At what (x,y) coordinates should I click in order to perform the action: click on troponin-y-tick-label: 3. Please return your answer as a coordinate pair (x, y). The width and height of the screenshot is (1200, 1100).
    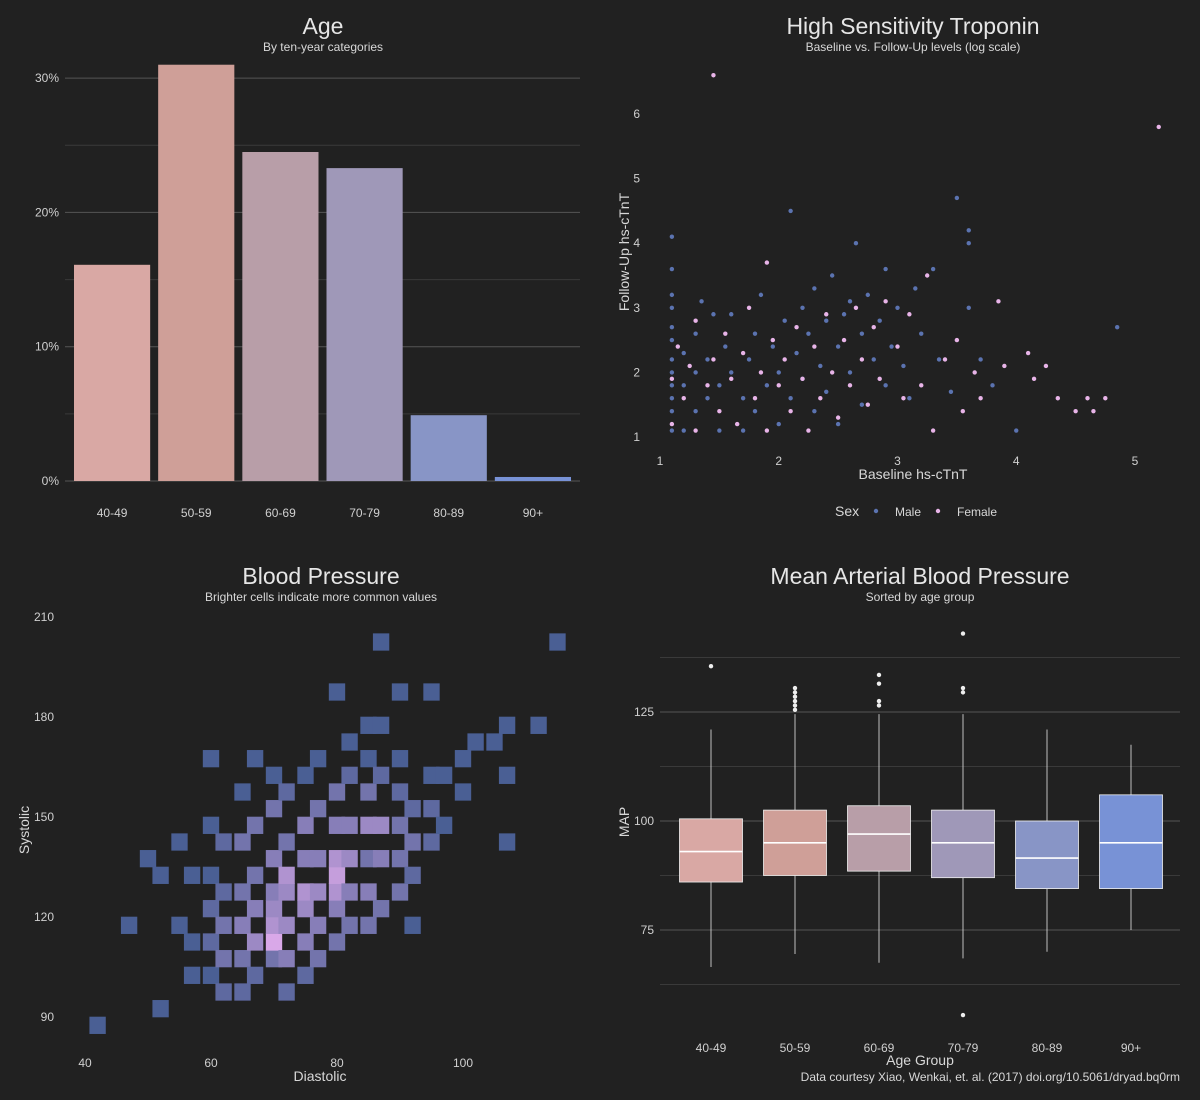
    Looking at the image, I should click on (636, 308).